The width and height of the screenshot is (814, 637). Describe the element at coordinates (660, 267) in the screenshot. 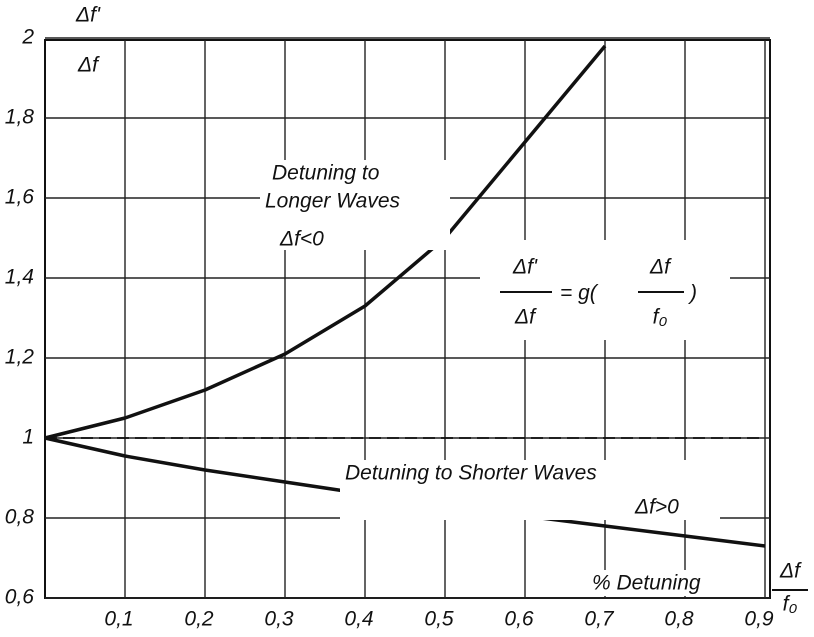

I see `formula-numerator: Δf` at that location.